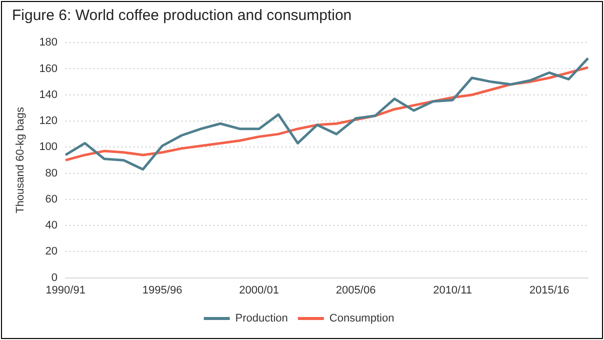 This screenshot has width=604, height=340. What do you see at coordinates (48, 147) in the screenshot?
I see `y-tick-label: 100` at bounding box center [48, 147].